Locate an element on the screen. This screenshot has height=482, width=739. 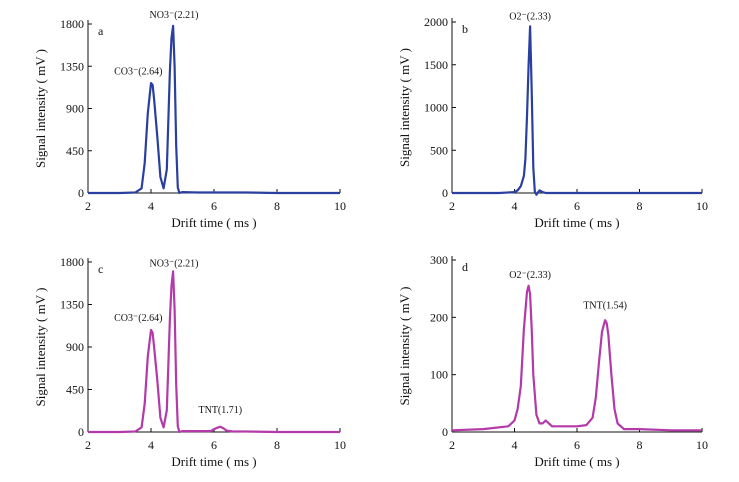
y-tick-label: 200 is located at coordinates (439, 317).